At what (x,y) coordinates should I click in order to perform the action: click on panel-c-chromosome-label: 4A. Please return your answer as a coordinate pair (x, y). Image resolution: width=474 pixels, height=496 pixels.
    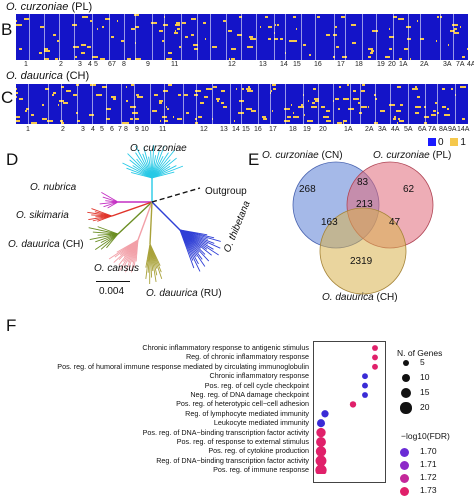
    Looking at the image, I should click on (395, 129).